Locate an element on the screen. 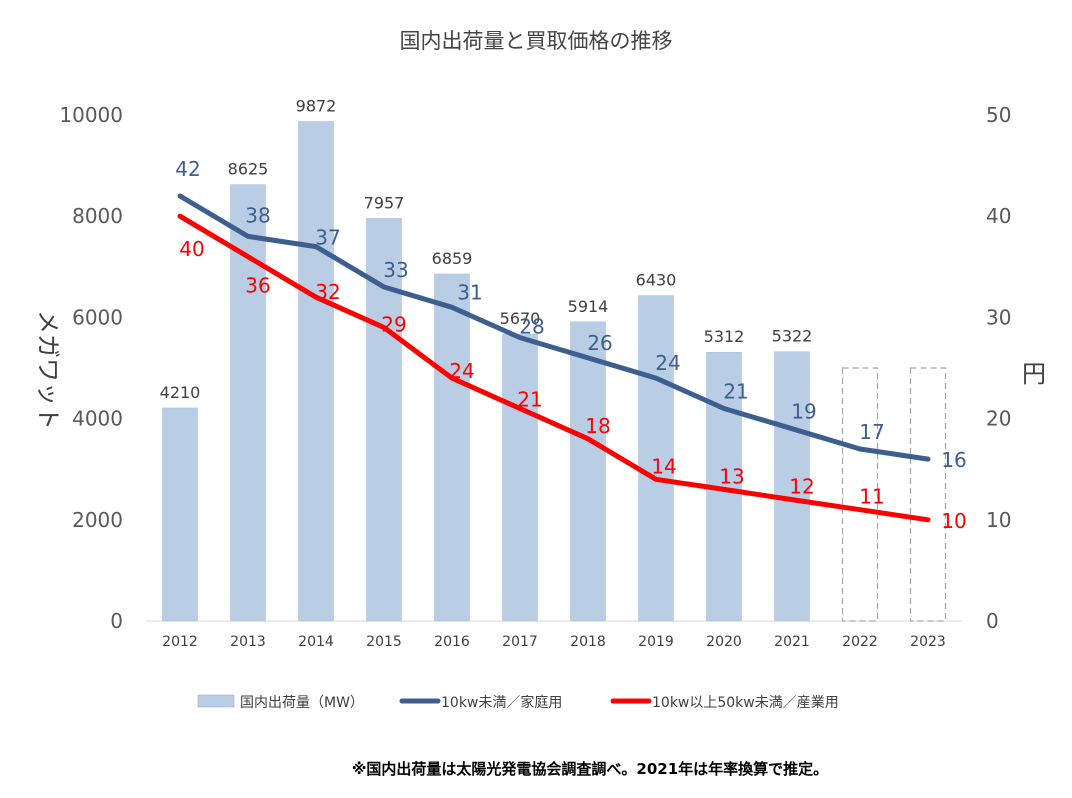 The height and width of the screenshot is (798, 1072). x-tick-label: 2013 is located at coordinates (248, 642).